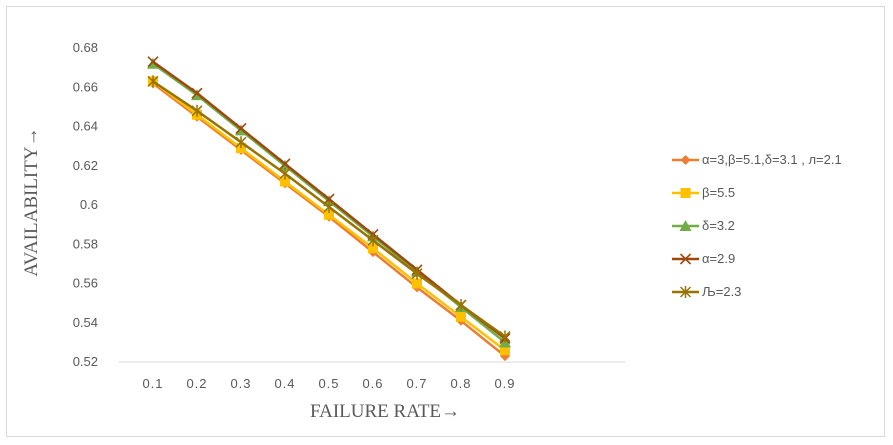 This screenshot has height=445, width=893. Describe the element at coordinates (152, 383) in the screenshot. I see `x-tick-label: 0.1` at that location.